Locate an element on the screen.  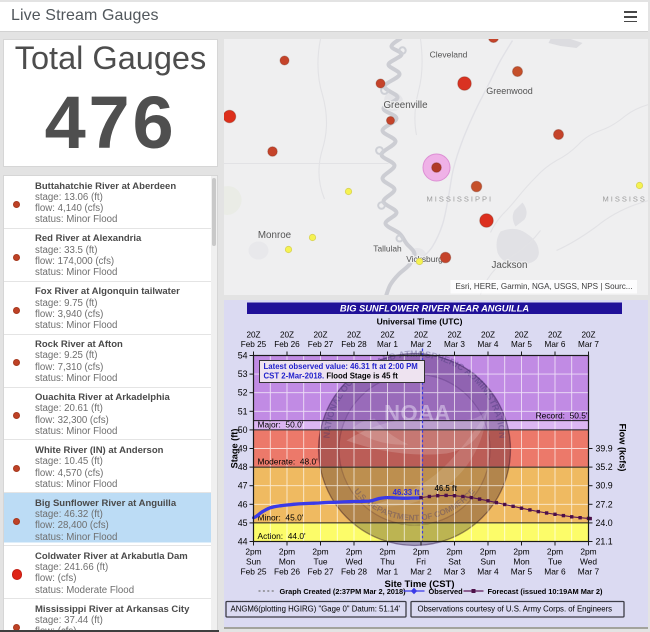
svg-text: 46.33 ft is located at coordinates (405, 492).